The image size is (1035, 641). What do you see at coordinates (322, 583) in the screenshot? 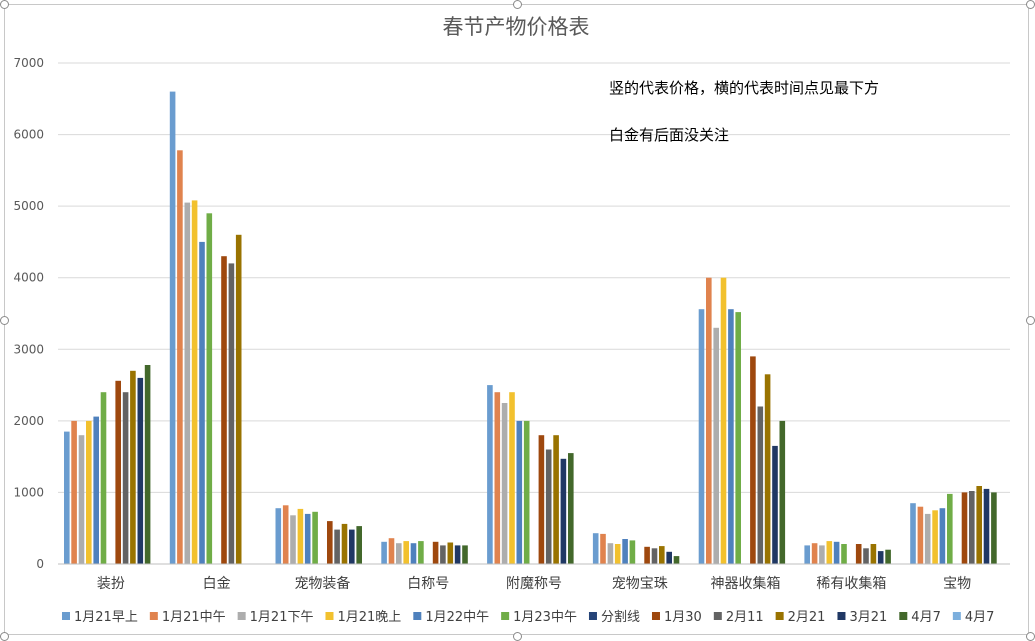
I see `x-category-label: 宠物装备` at bounding box center [322, 583].